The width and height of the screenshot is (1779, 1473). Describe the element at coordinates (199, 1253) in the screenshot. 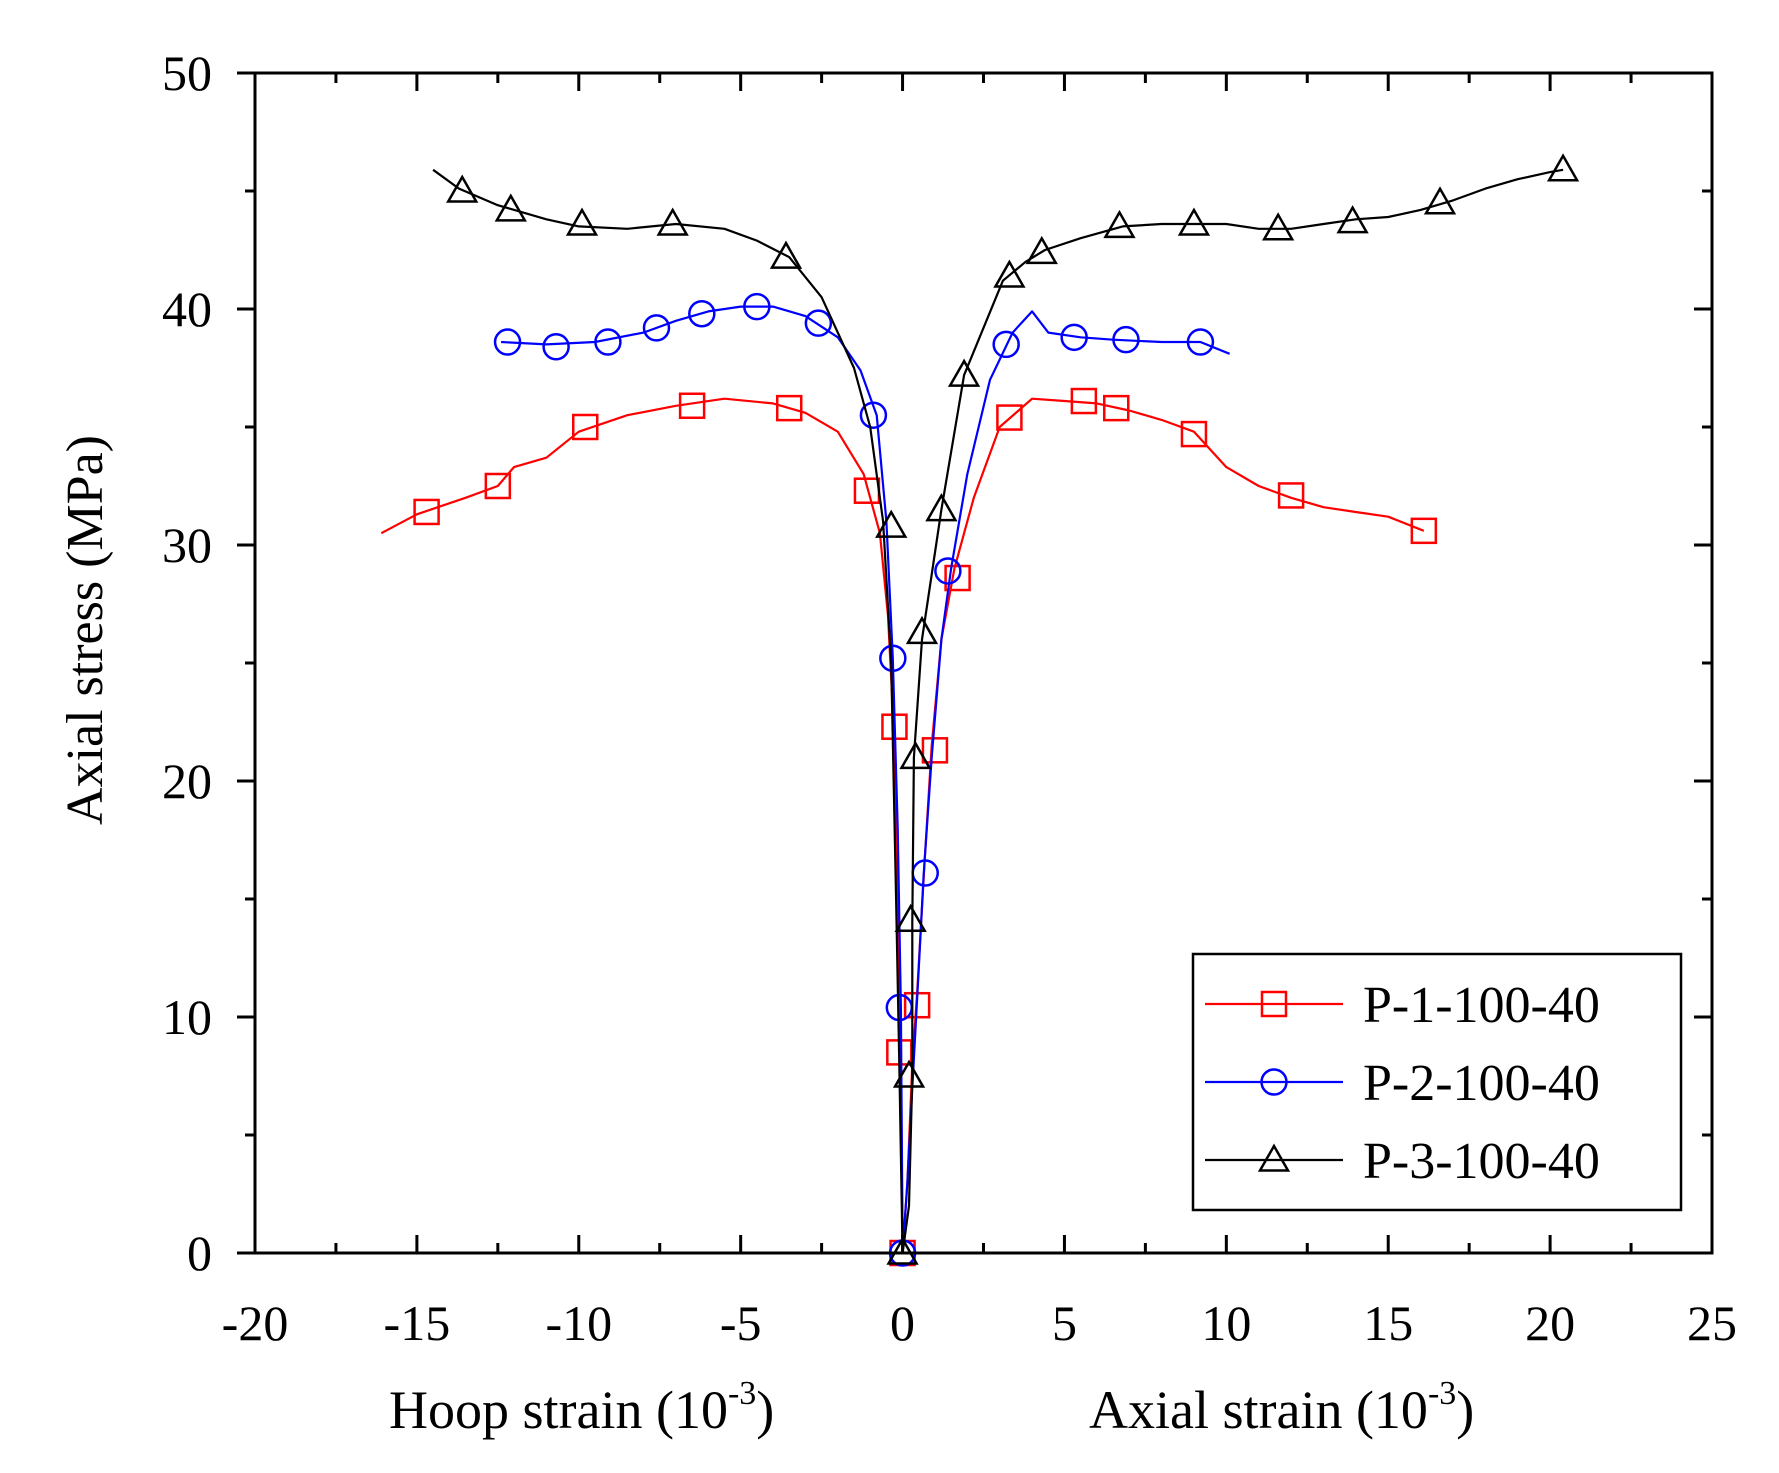

I see `y-tick-label: 0` at that location.